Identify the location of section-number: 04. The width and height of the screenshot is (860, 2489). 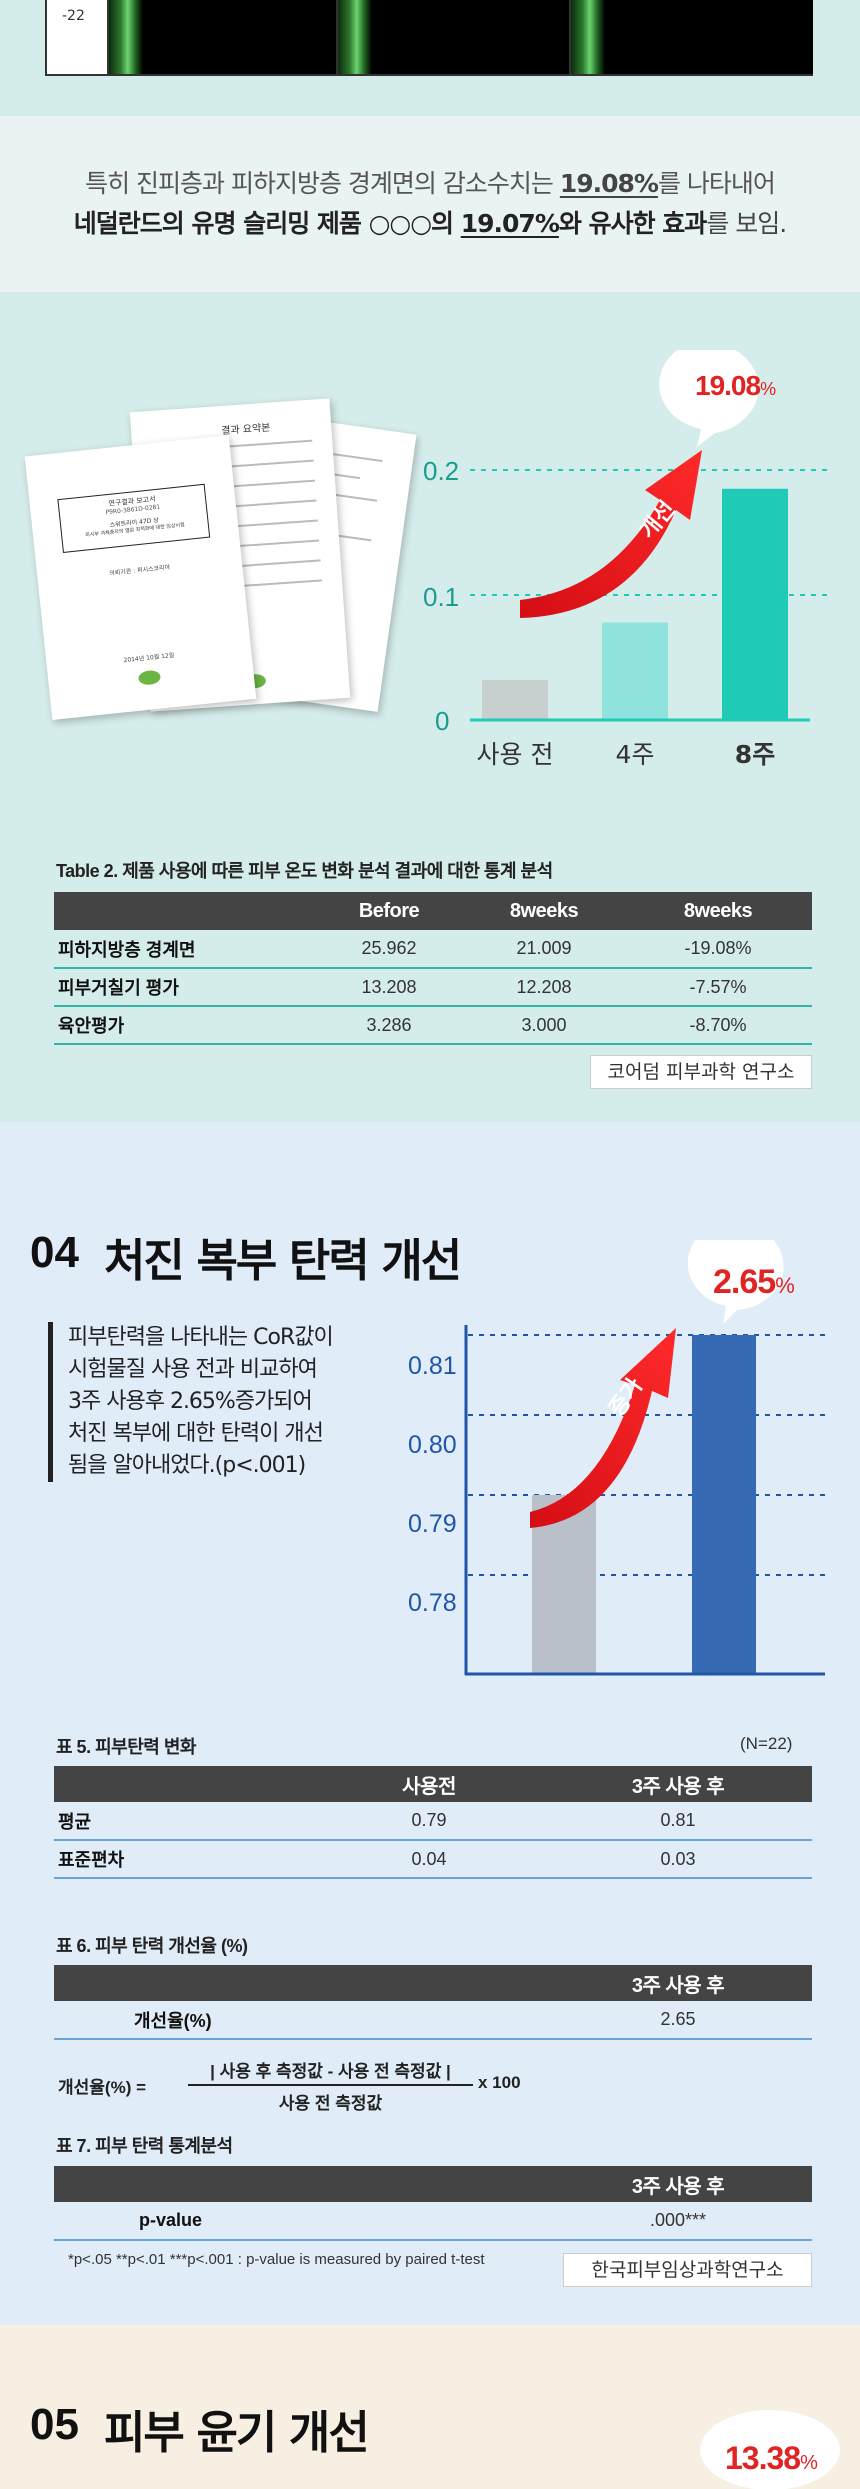
(54, 1252).